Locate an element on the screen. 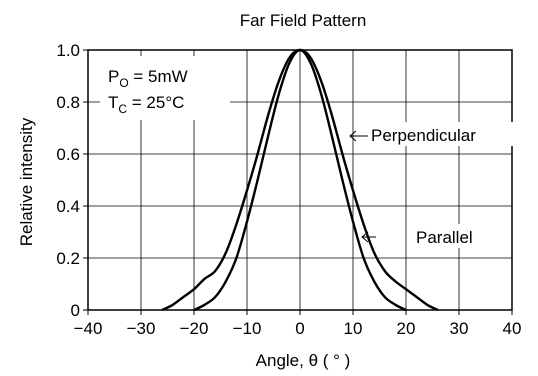  y-tick-label: 0.6 is located at coordinates (68, 154).